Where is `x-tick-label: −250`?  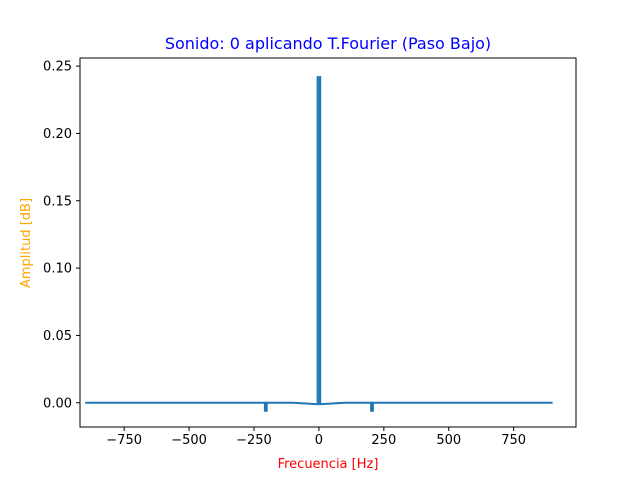
x-tick-label: −250 is located at coordinates (254, 440).